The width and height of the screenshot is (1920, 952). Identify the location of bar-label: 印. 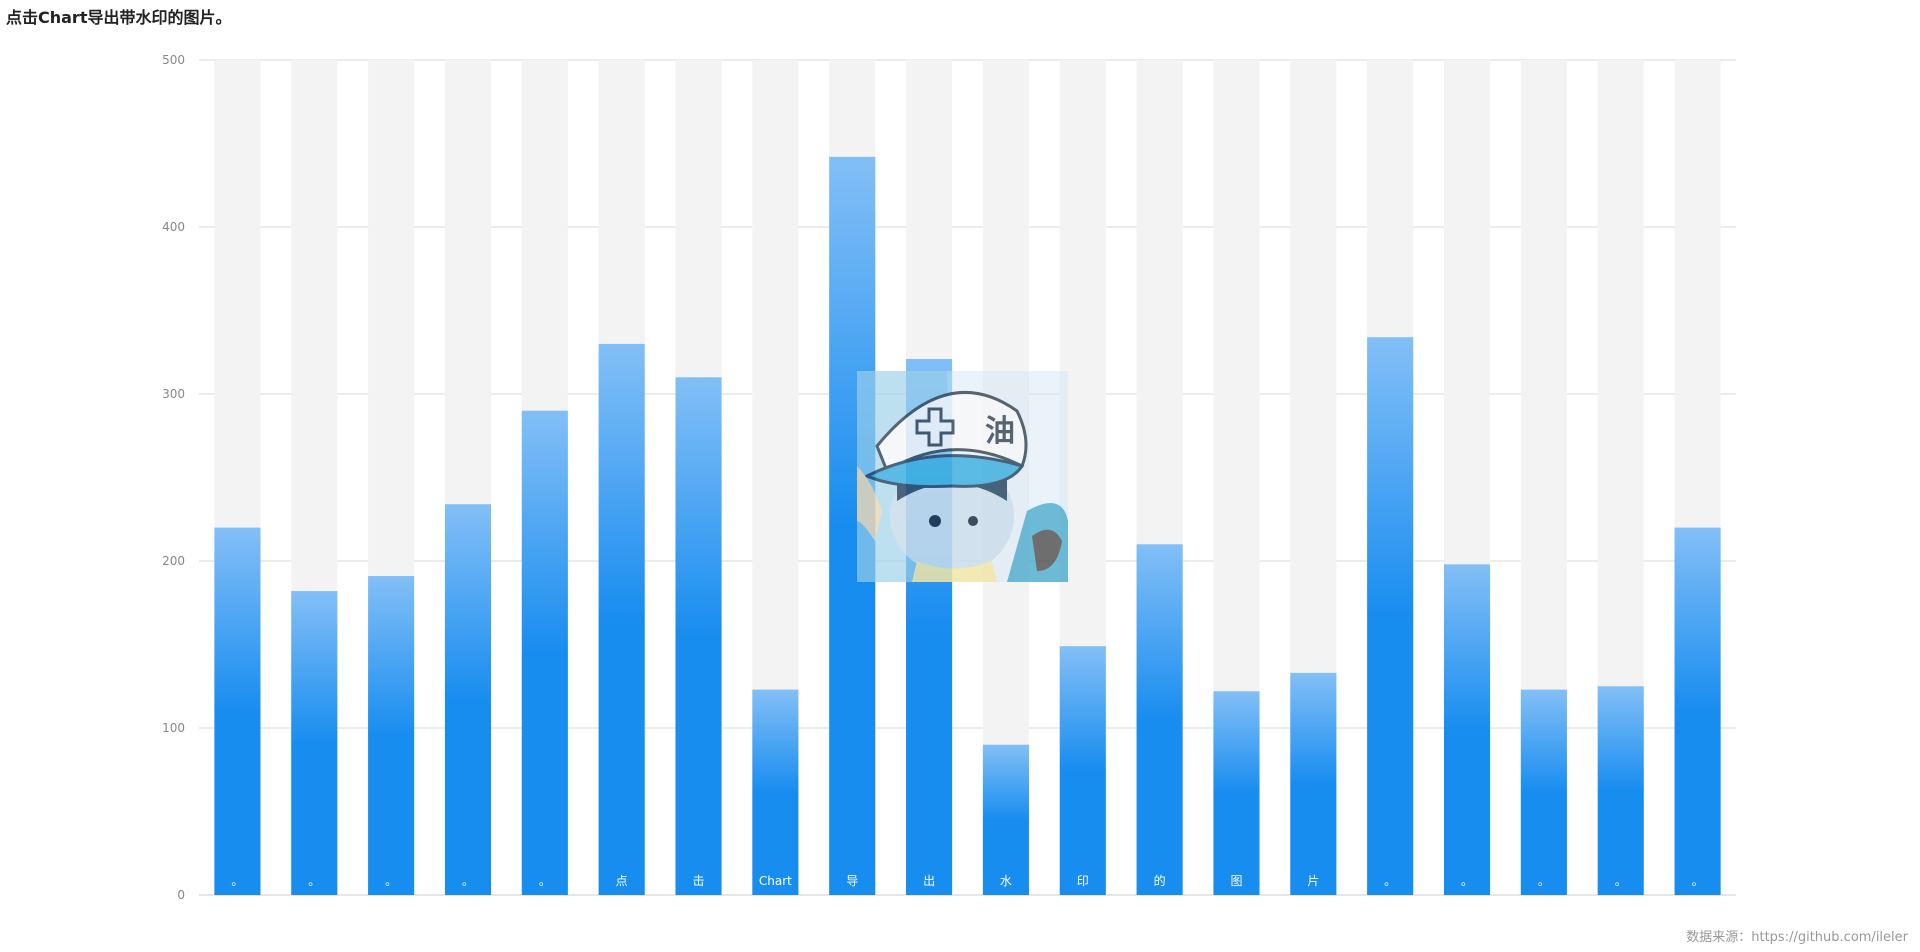
(1083, 881).